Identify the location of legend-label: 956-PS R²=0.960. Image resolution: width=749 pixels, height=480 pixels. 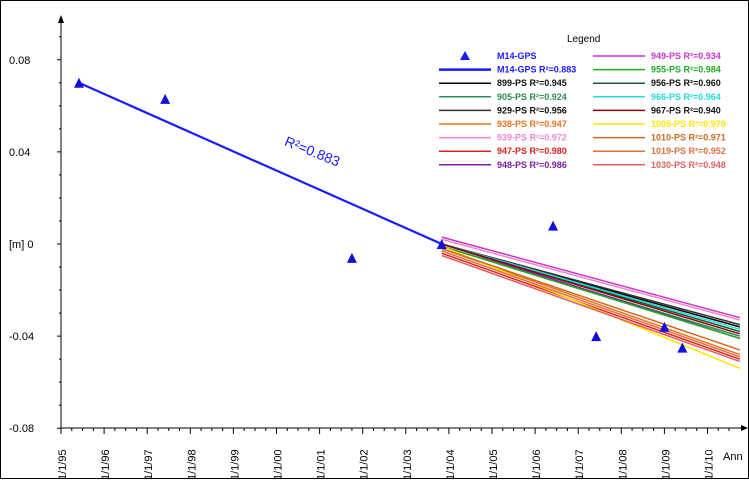
(686, 83).